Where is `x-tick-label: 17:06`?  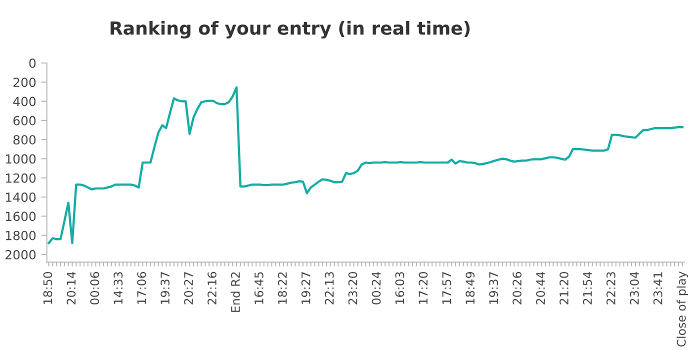 x-tick-label: 17:06 is located at coordinates (141, 288).